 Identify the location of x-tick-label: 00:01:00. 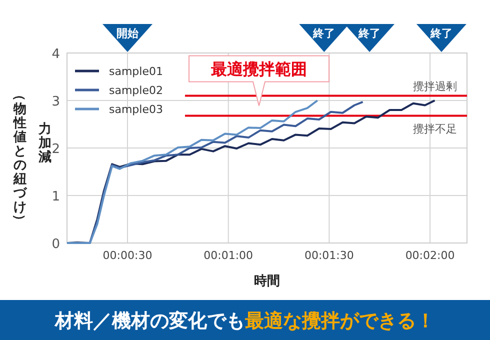
(229, 255).